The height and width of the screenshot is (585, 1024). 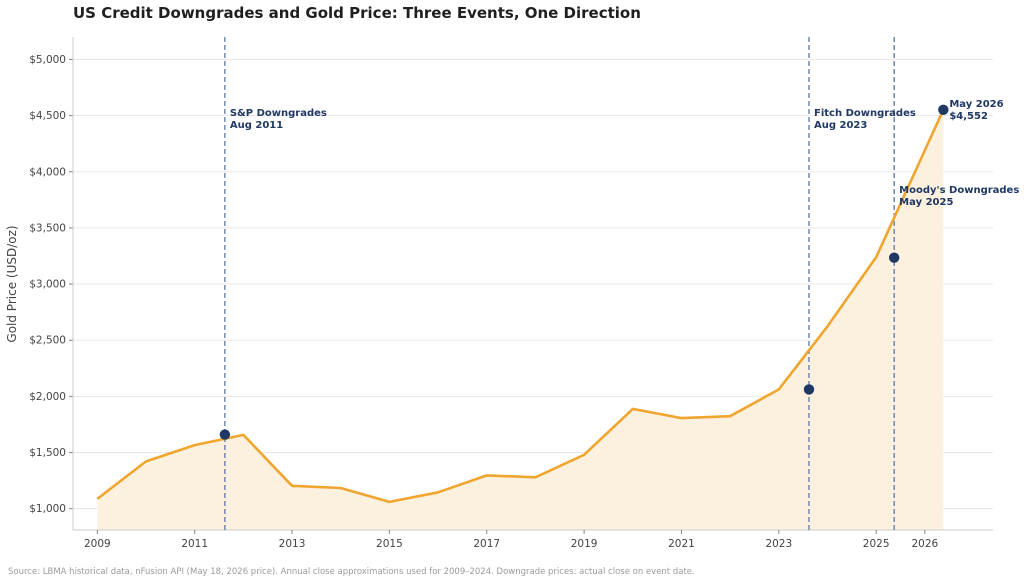 What do you see at coordinates (840, 125) in the screenshot?
I see `event-date-label: Aug 2023` at bounding box center [840, 125].